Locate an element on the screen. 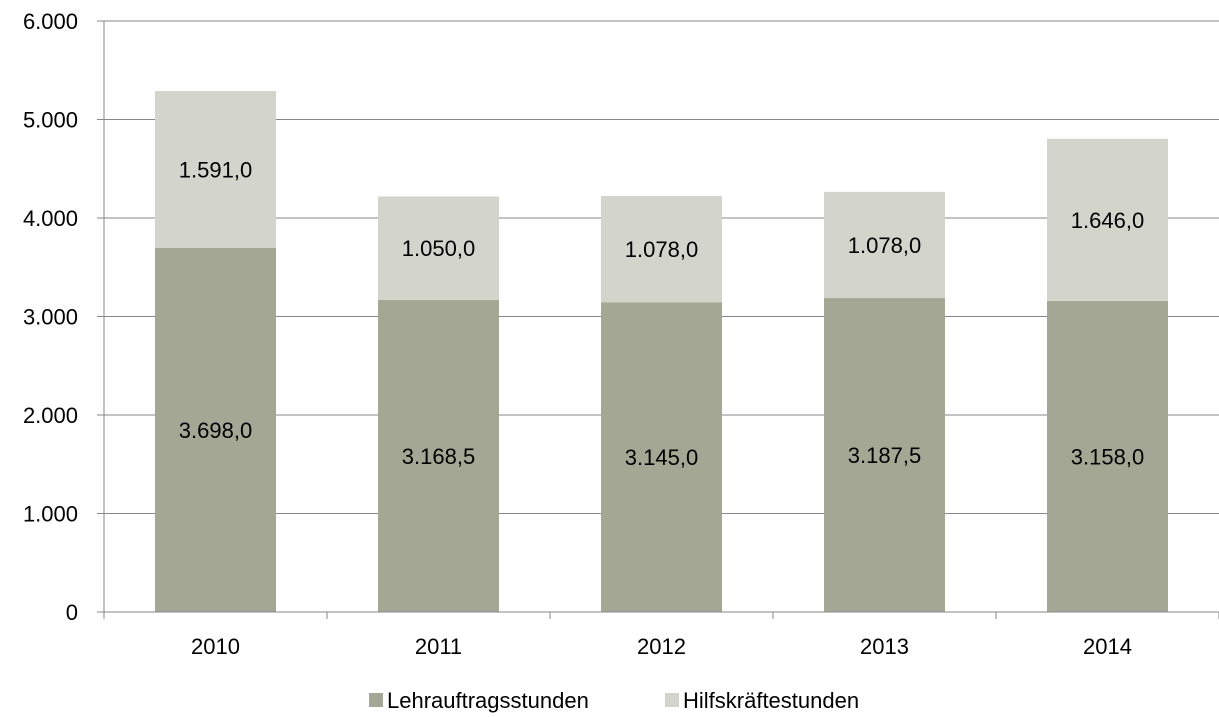 This screenshot has height=717, width=1219. x-tick-label: 2013 is located at coordinates (884, 646).